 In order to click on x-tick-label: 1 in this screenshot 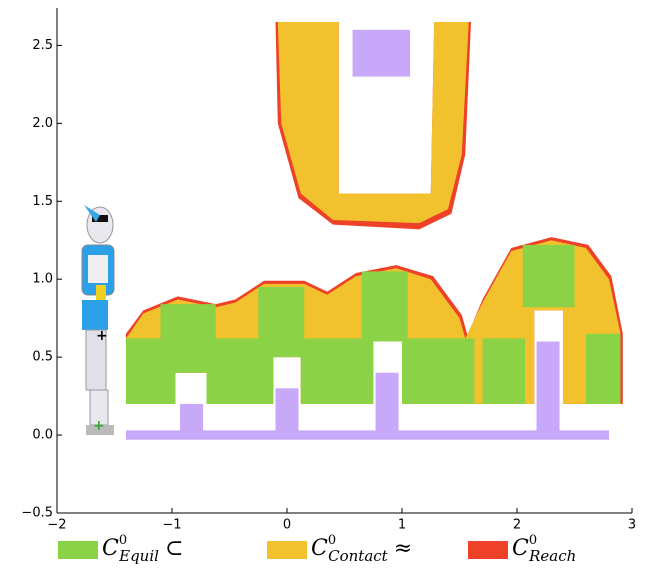, I will do `click(402, 525)`.